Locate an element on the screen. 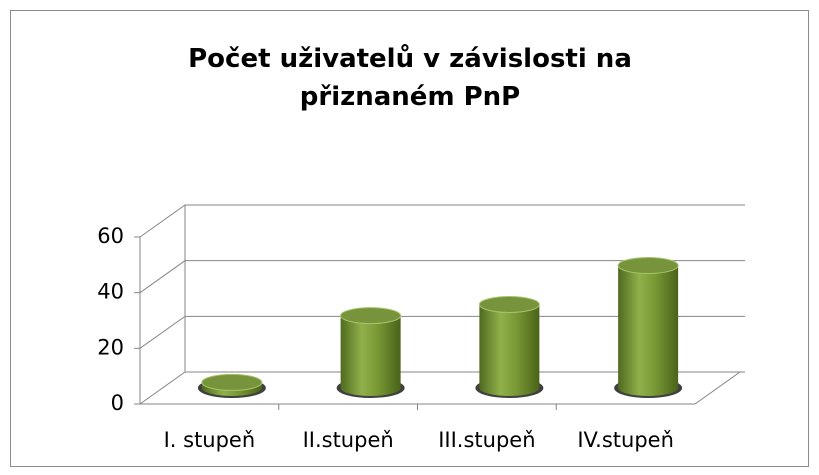 The image size is (819, 475). y-tick-label: 40 is located at coordinates (110, 292).